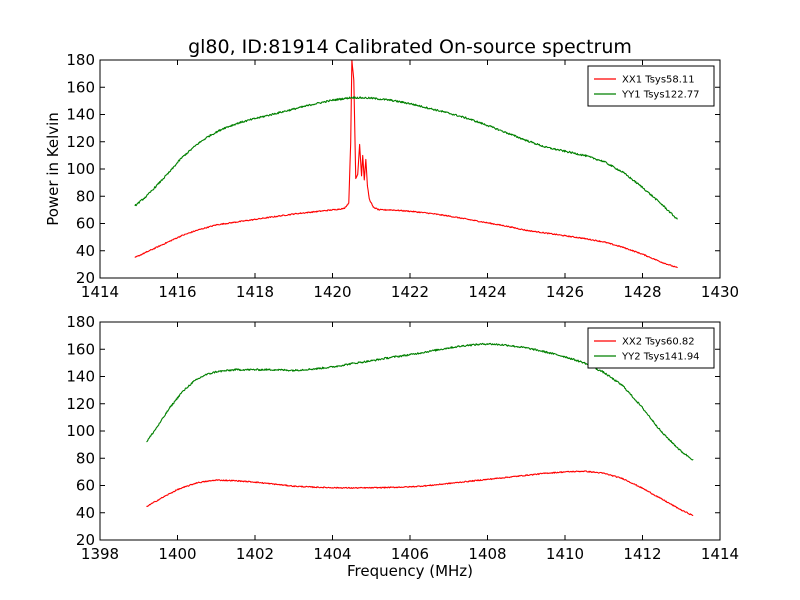 The image size is (800, 600). I want to click on bottom-y-tick-label: 20, so click(85, 540).